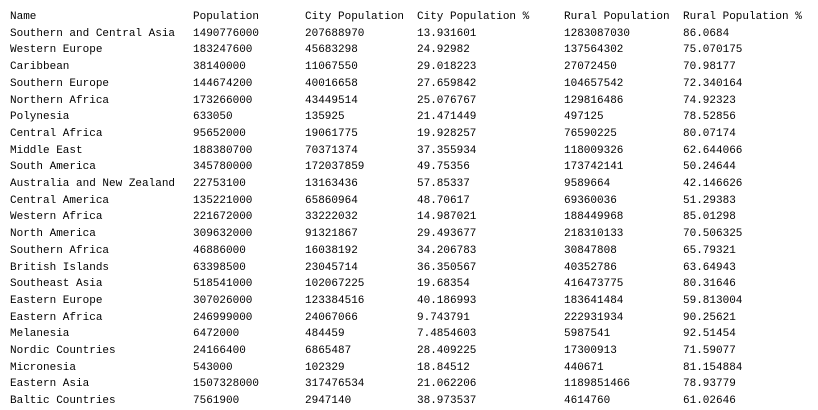  What do you see at coordinates (325, 367) in the screenshot?
I see `cell-city-population: 102329` at bounding box center [325, 367].